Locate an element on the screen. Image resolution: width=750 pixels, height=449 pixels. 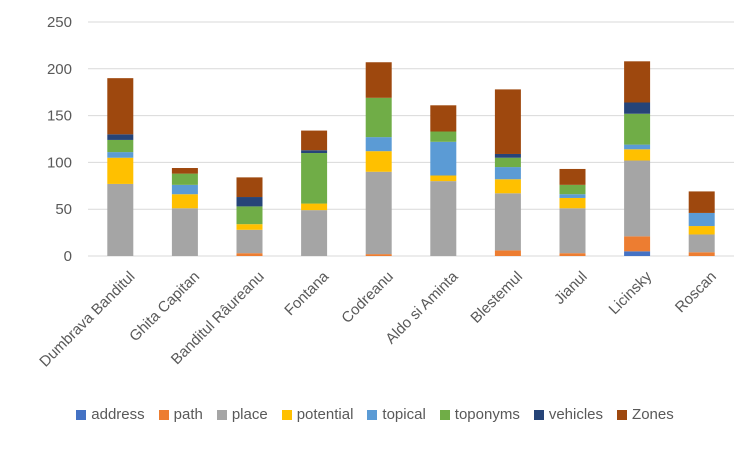
y-tick-label: 50 is located at coordinates (63, 209).